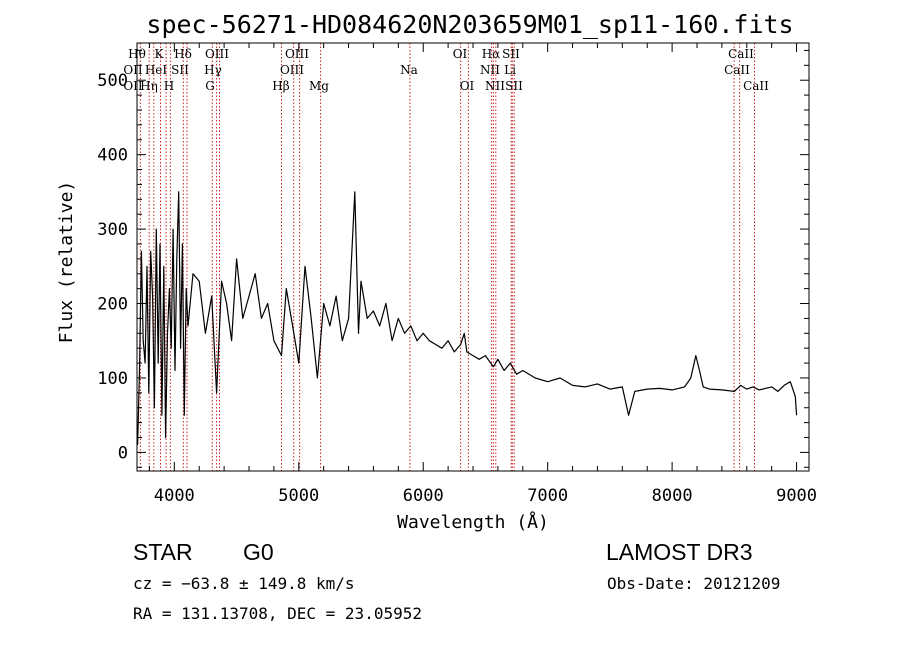 The image size is (900, 649). I want to click on marker-label-nii-1: NII, so click(490, 70).